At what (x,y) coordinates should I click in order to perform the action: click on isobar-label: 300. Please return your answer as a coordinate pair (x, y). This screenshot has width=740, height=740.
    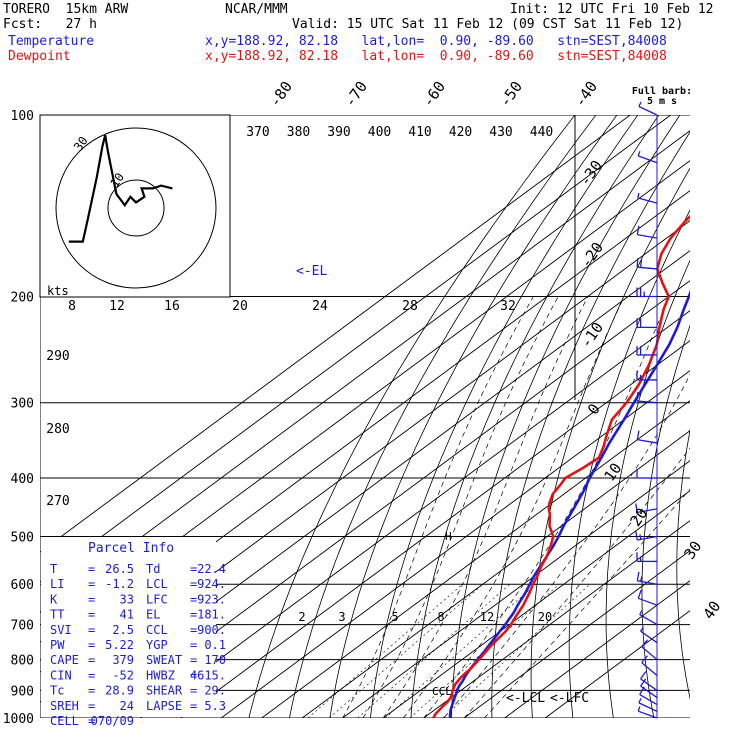
    Looking at the image, I should click on (22, 404).